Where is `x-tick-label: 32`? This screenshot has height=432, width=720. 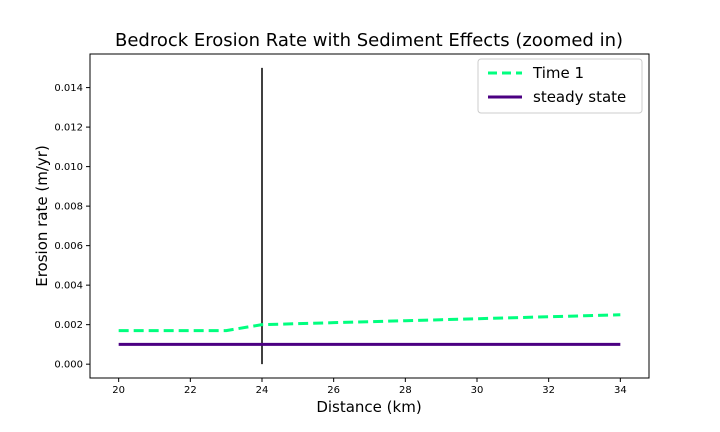
x-tick-label: 32 is located at coordinates (548, 390).